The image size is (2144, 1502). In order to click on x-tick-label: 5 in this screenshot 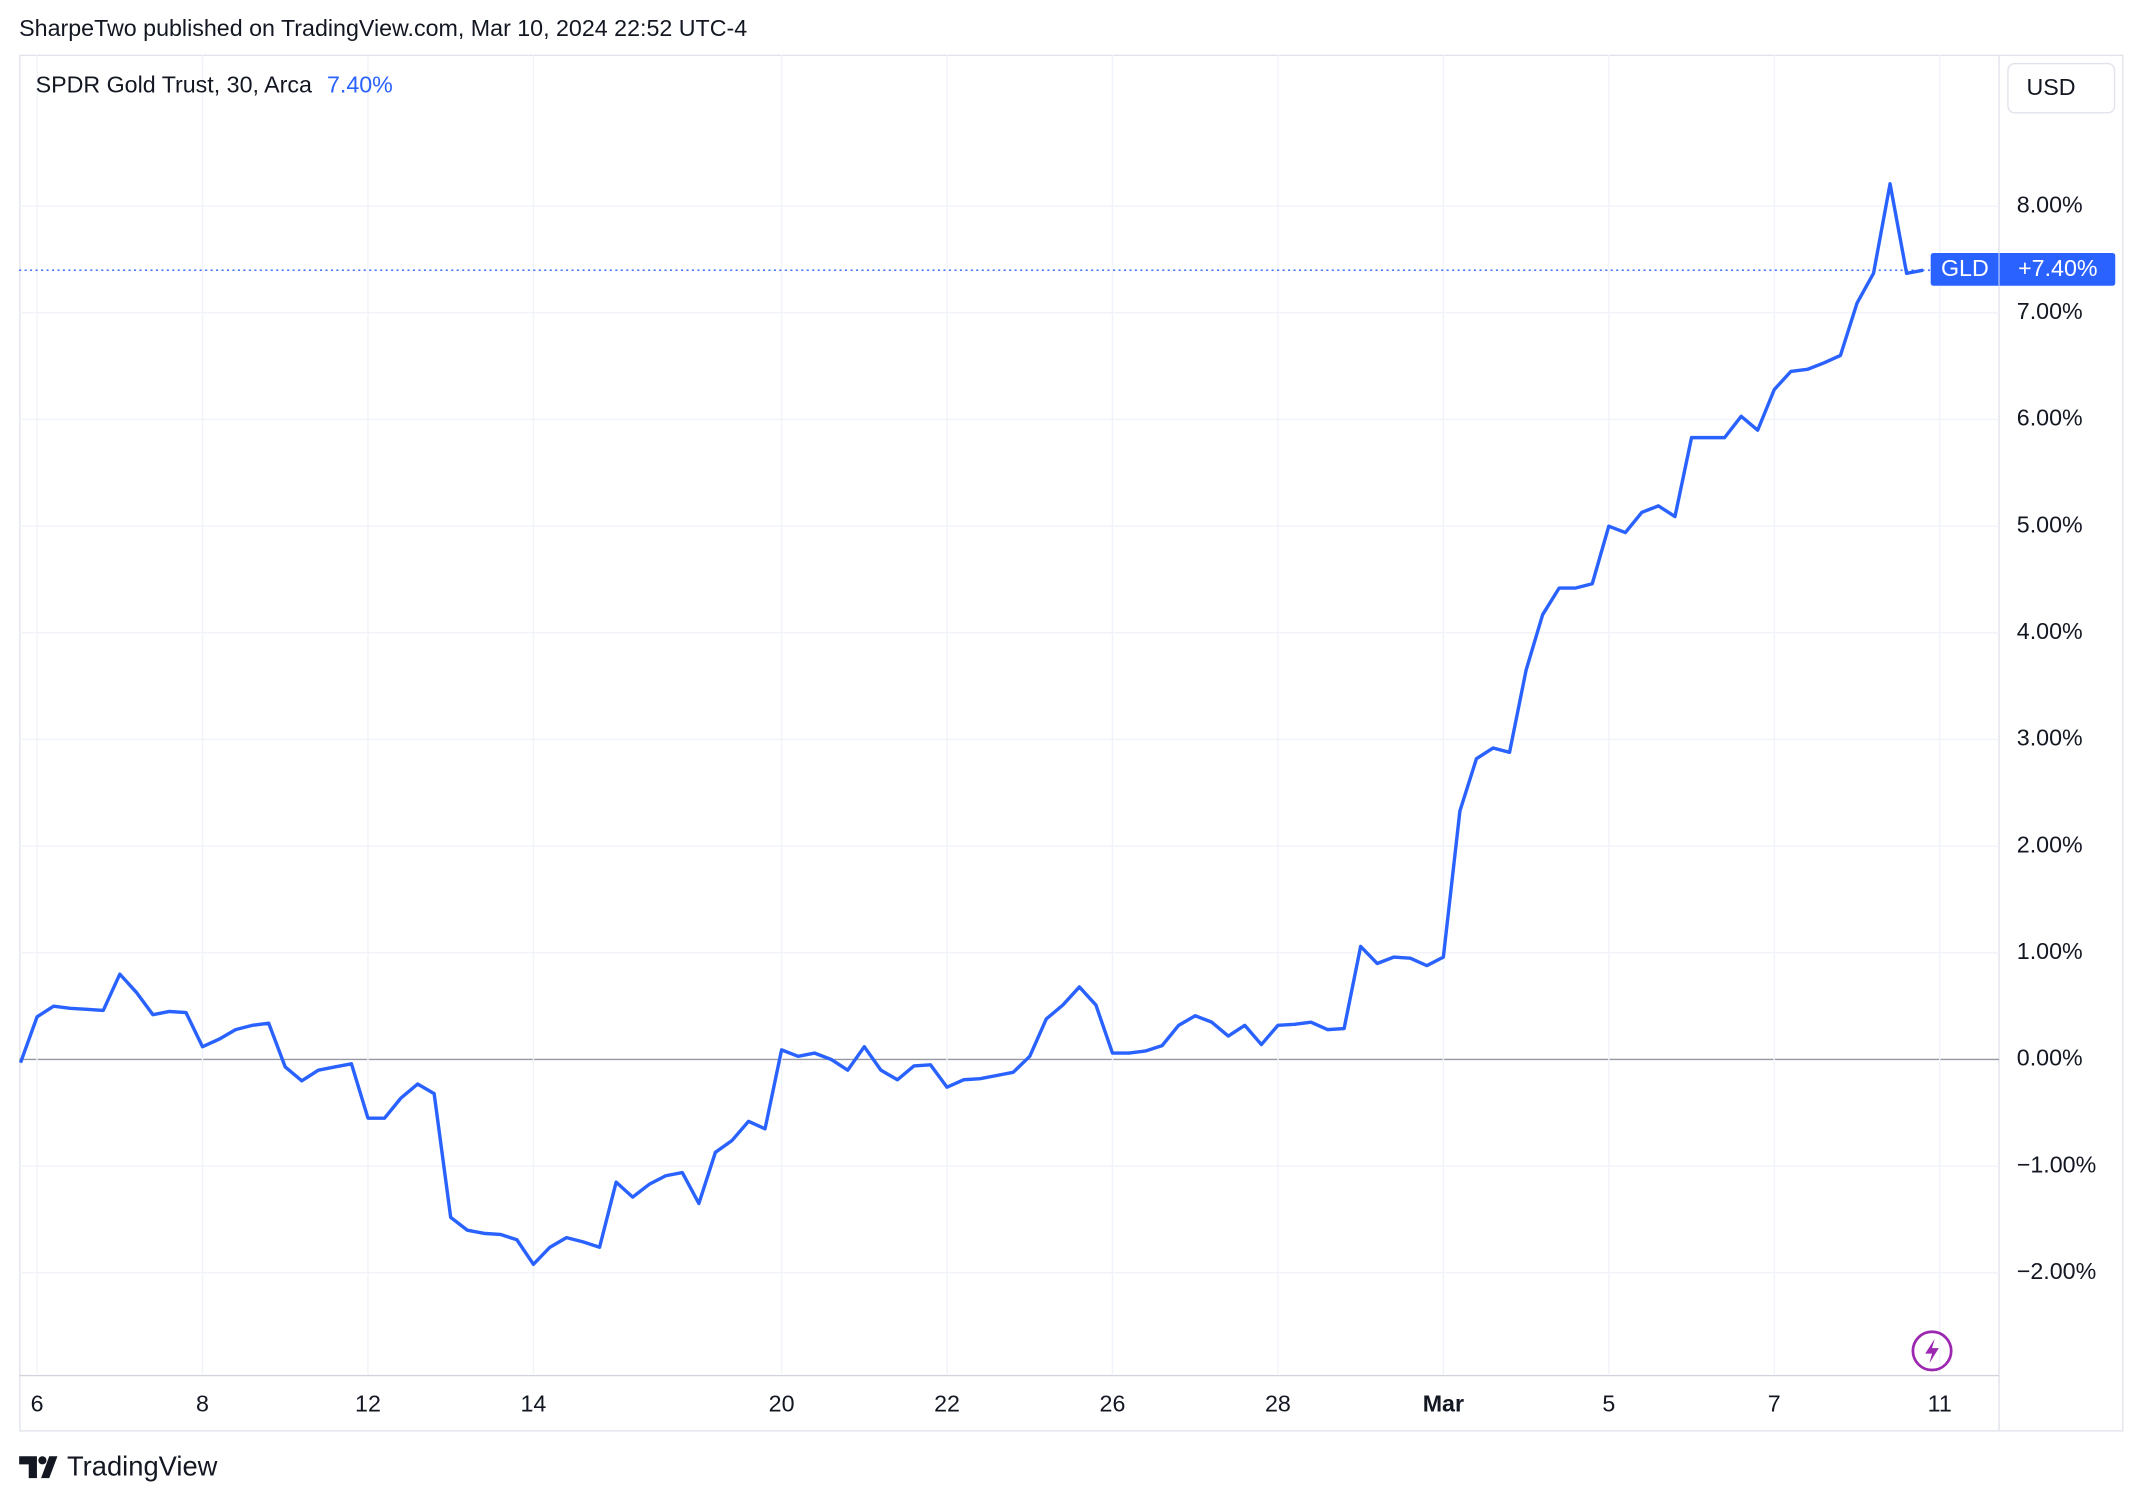, I will do `click(1608, 1404)`.